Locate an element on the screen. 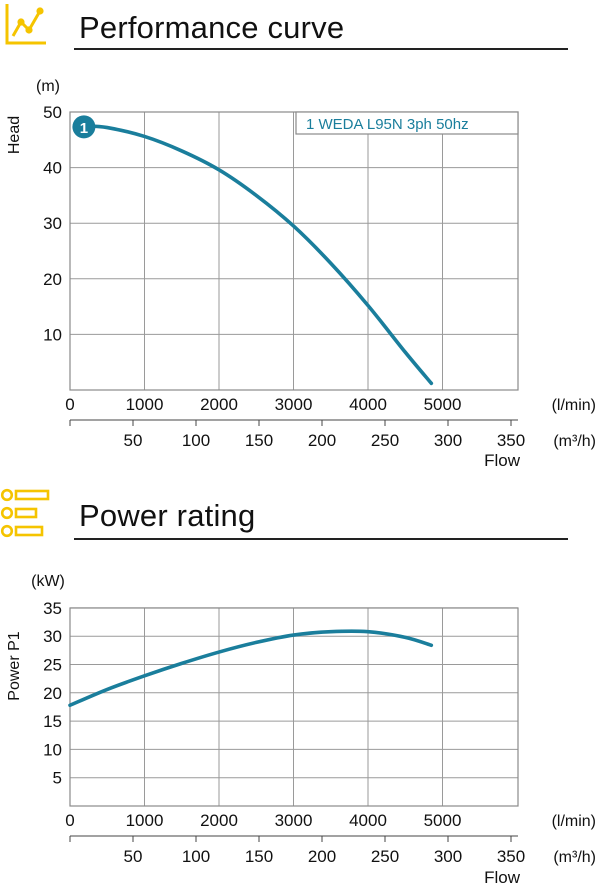 The width and height of the screenshot is (600, 887). head-x-unit-primary: (l/min) is located at coordinates (574, 405).